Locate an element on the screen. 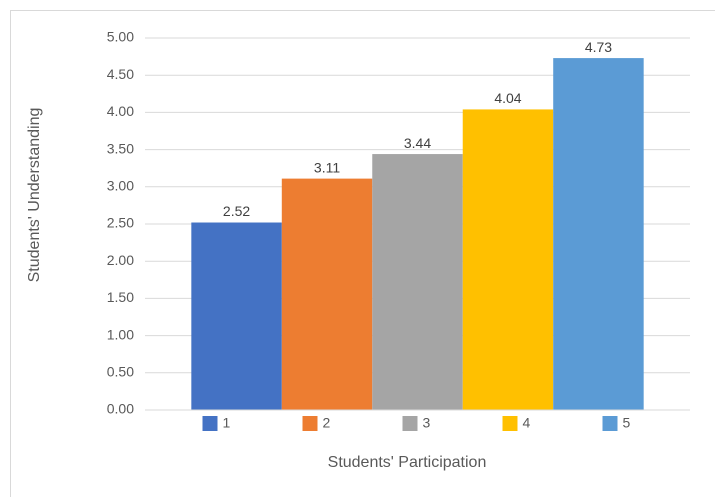 The image size is (715, 497). legend-label: 3 is located at coordinates (427, 423).